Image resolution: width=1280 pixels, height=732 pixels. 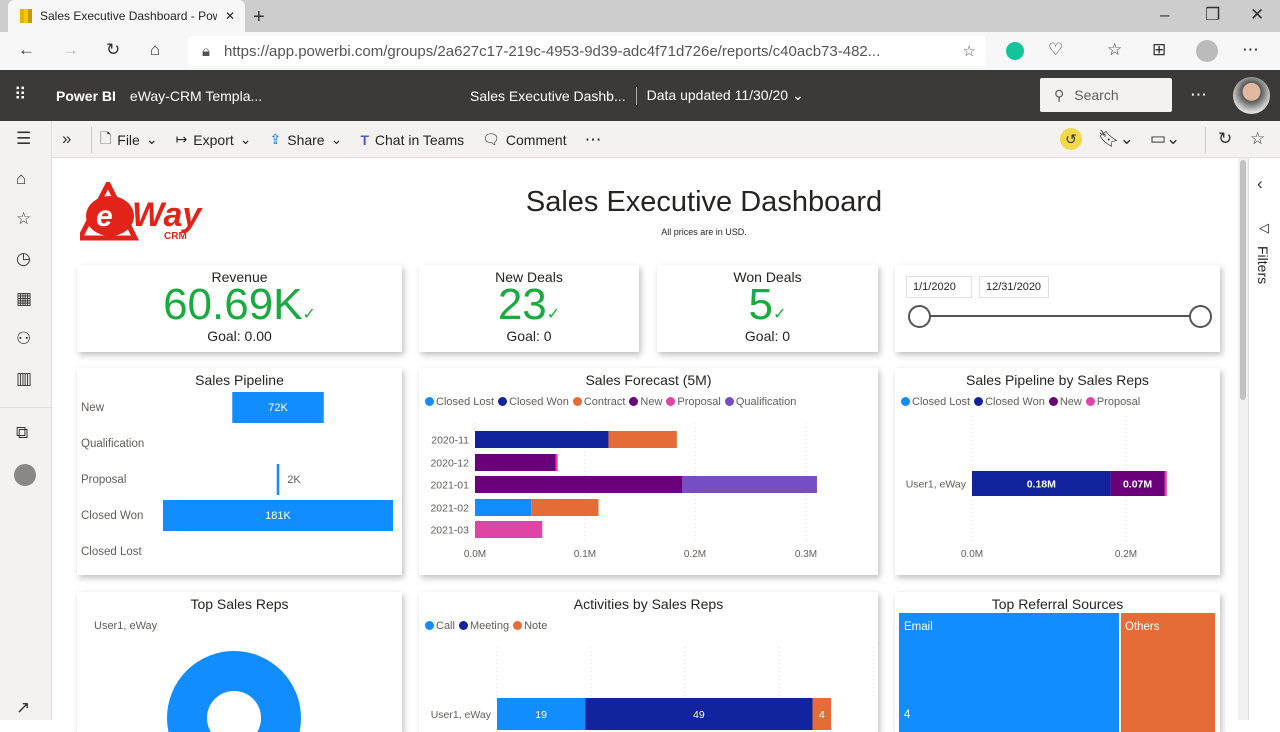 I want to click on more-icon: ⋯, so click(x=593, y=139).